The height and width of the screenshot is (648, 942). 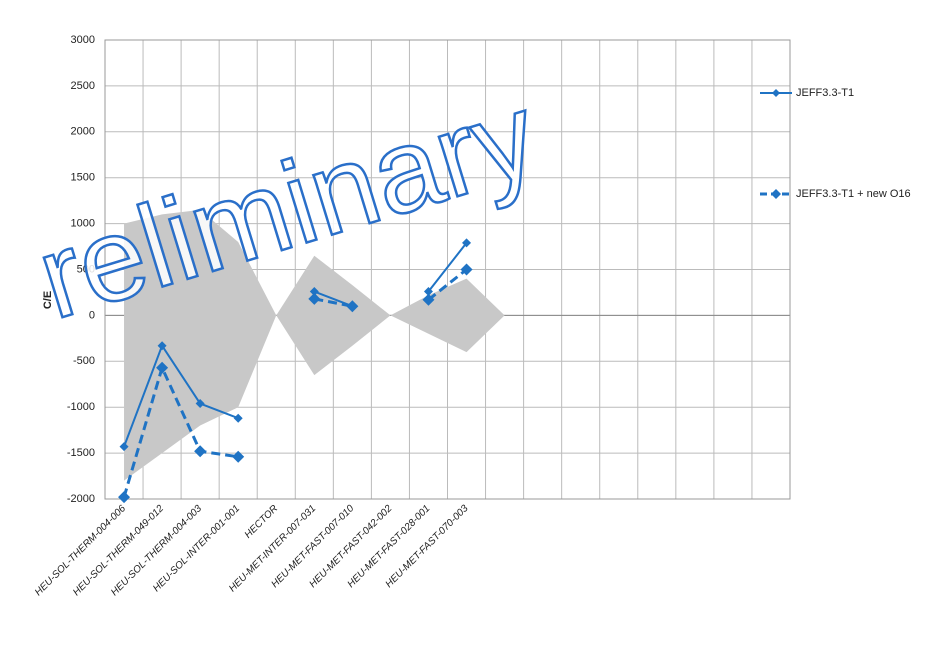 I want to click on y-tick-label: -2000, so click(x=81, y=499).